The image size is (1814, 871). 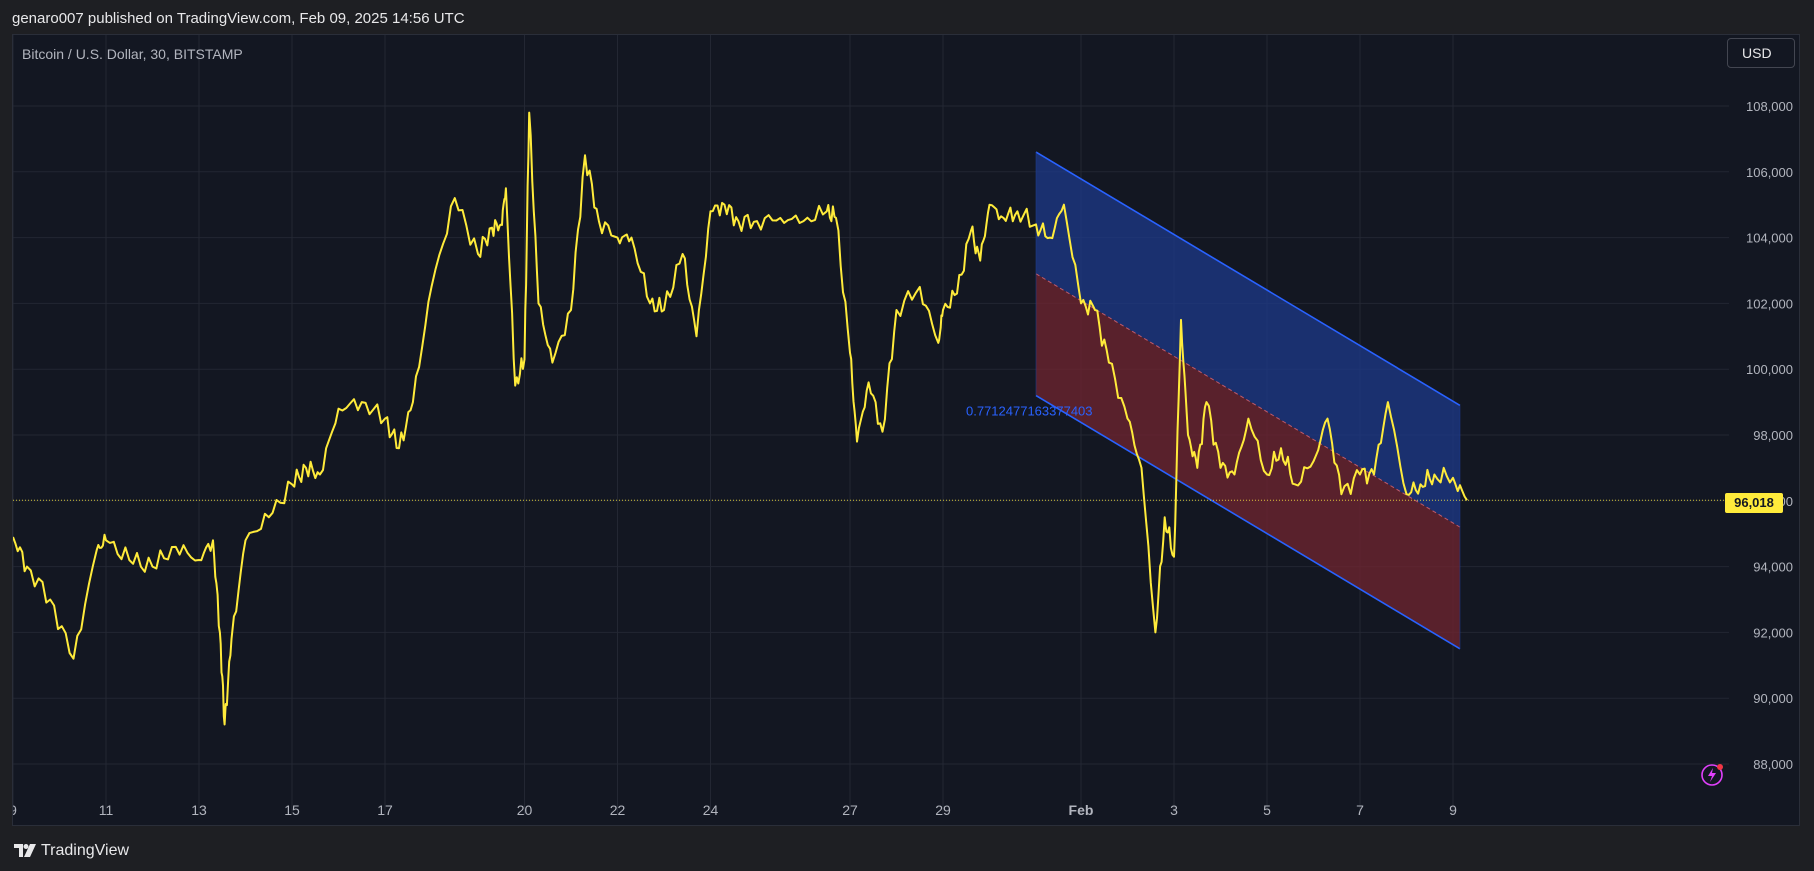 I want to click on current-price-tag: 96,018, so click(x=1754, y=503).